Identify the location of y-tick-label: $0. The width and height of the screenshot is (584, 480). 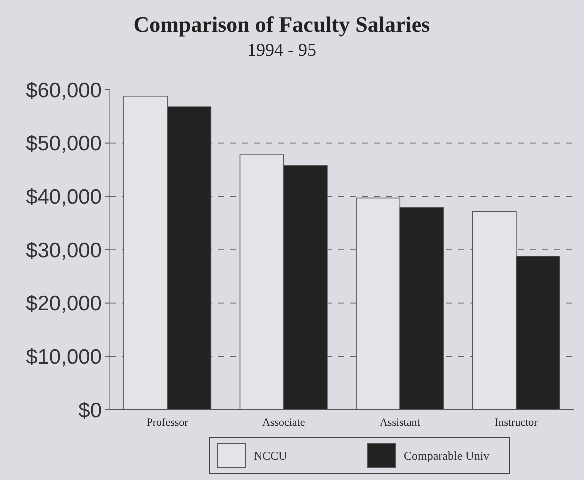
(90, 410).